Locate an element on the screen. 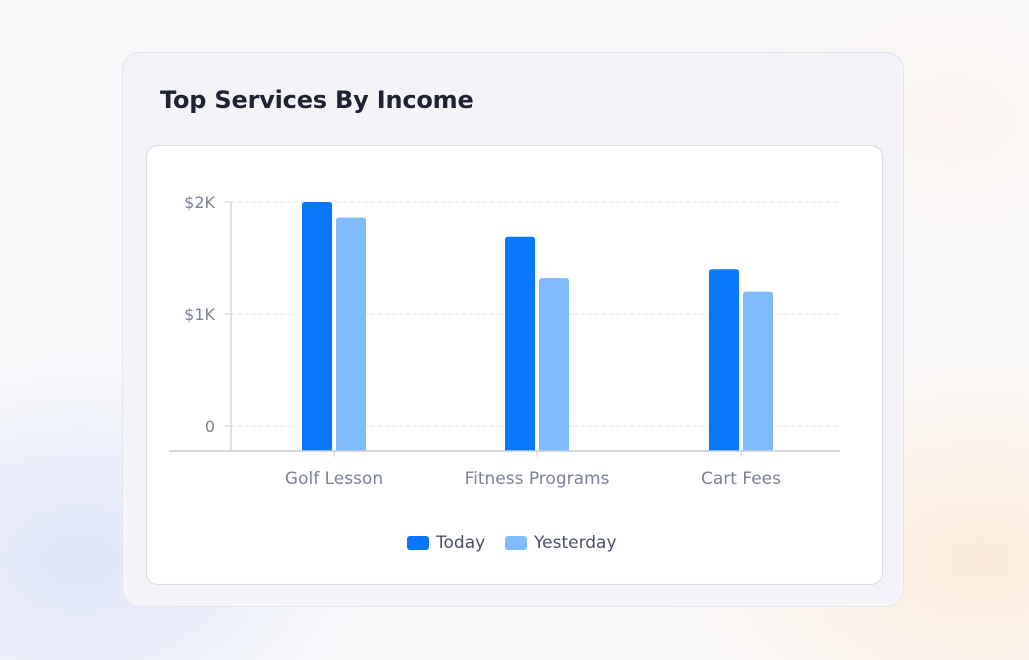  legend-today-swatch is located at coordinates (418, 543).